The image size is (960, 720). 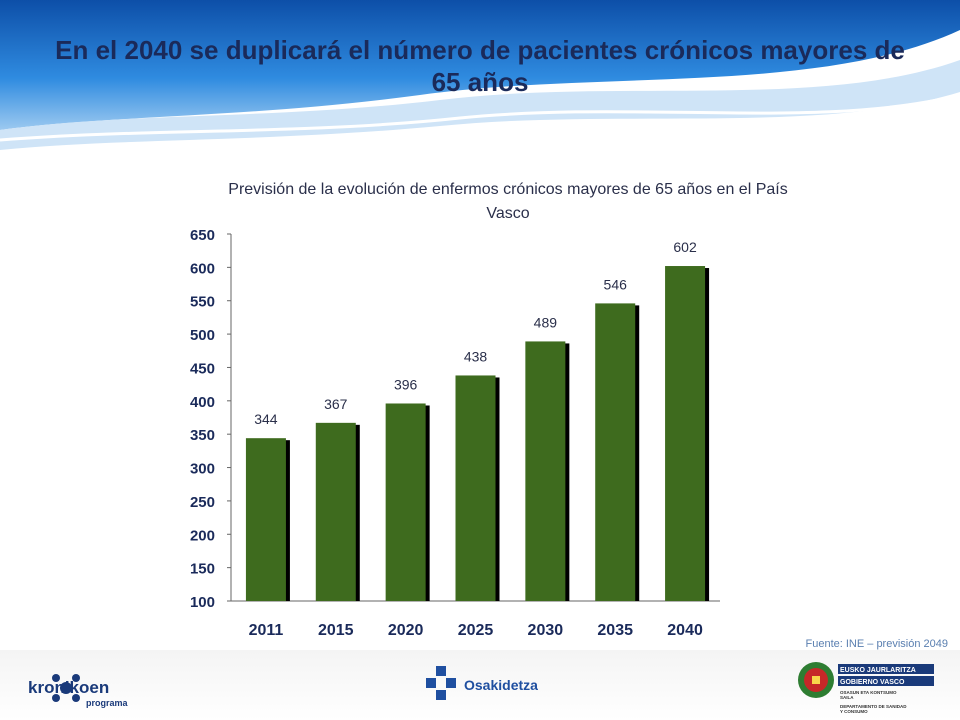 I want to click on kronikoen-logo: kronikoen programa, so click(x=78, y=691).